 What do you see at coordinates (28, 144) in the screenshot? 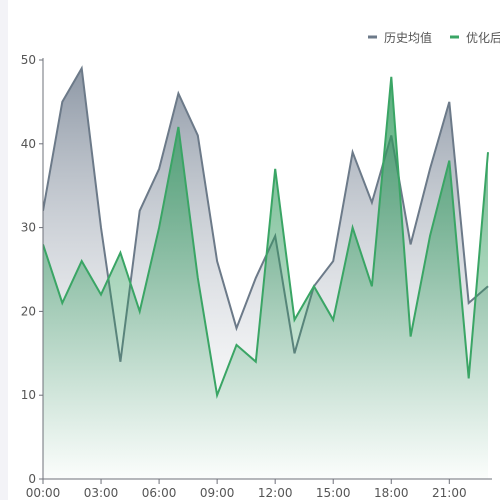
I see `y-tick-label: 40` at bounding box center [28, 144].